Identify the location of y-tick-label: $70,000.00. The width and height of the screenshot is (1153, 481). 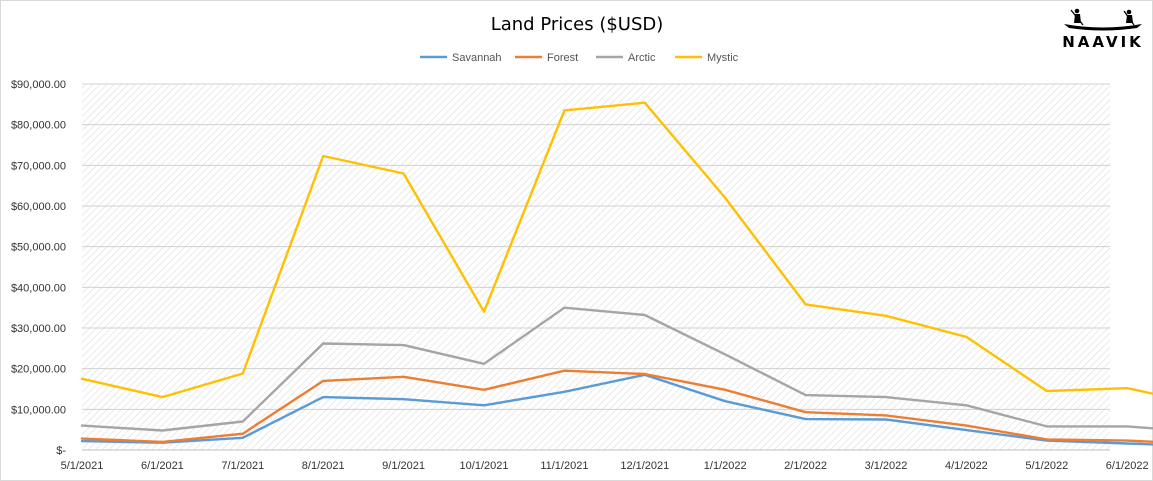
(38, 166).